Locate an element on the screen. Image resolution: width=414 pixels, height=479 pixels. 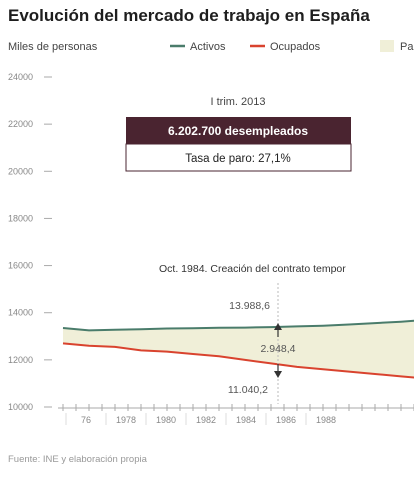
box-rate-label: Tasa de paro: 27,1% is located at coordinates (238, 159).